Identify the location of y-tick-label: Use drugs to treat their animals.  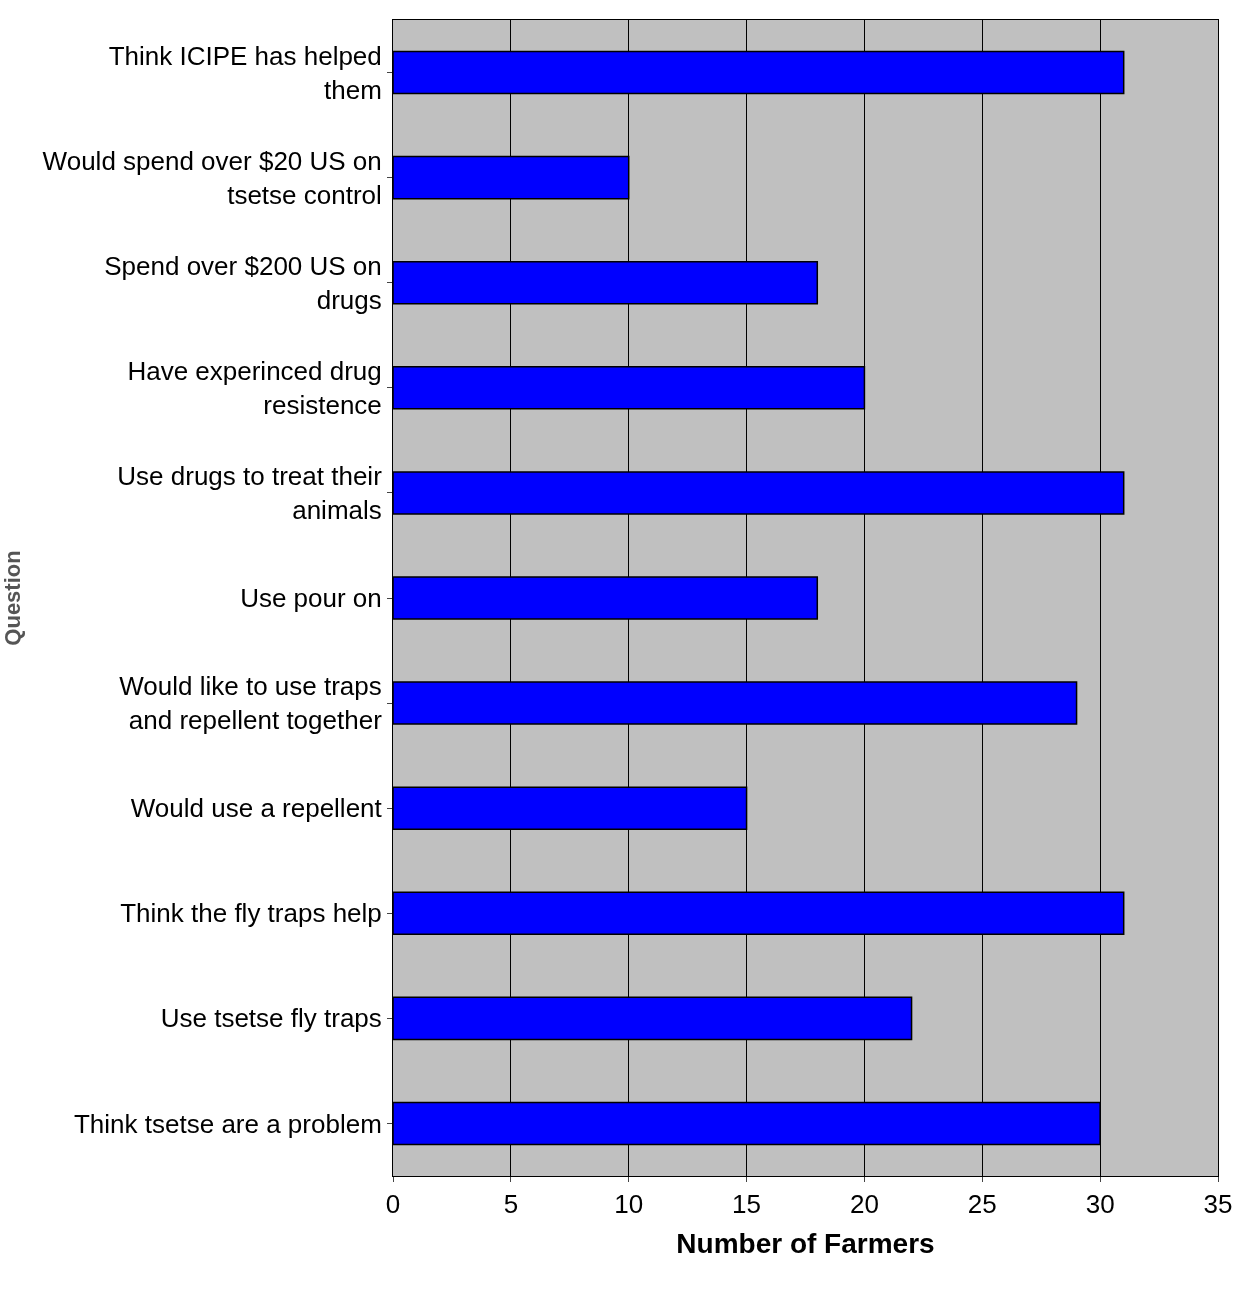
(250, 493).